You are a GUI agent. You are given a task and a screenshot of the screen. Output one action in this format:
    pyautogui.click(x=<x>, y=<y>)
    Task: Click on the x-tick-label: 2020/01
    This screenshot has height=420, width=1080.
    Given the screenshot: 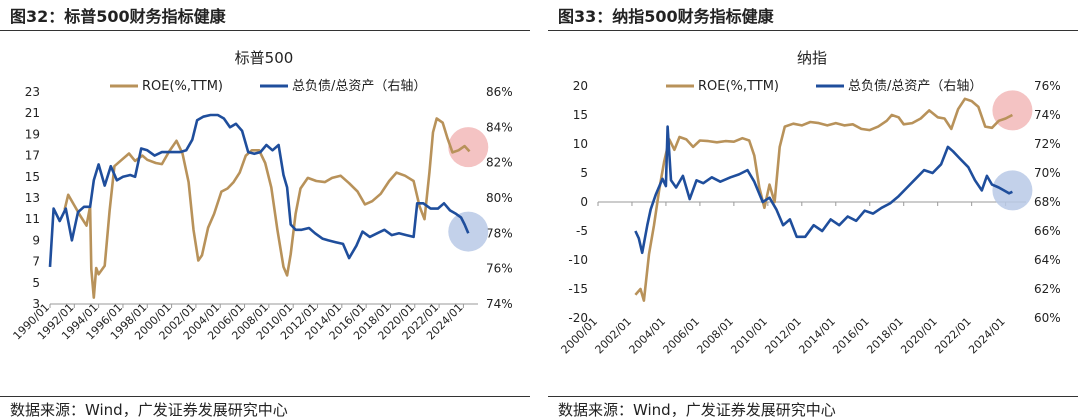 What is the action you would take?
    pyautogui.click(x=919, y=336)
    